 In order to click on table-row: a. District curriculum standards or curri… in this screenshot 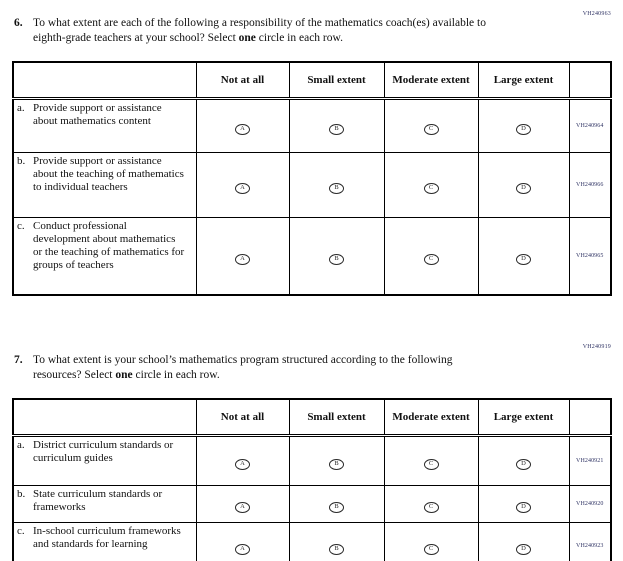, I will do `click(312, 460)`.